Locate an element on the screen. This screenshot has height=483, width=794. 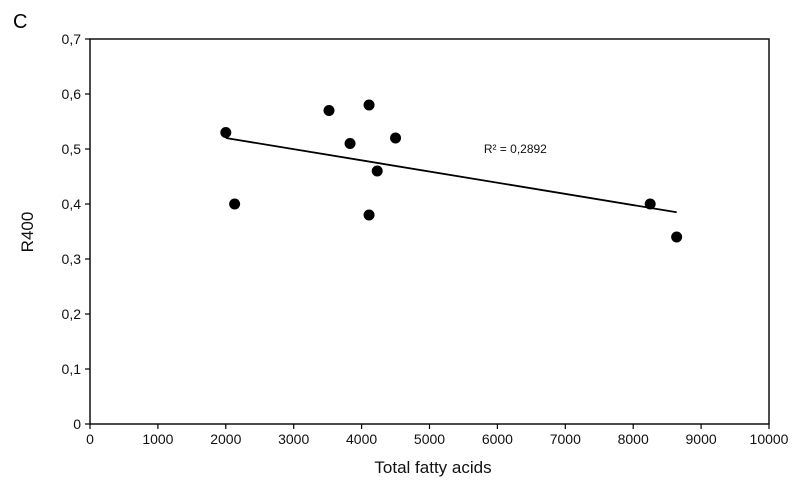
y-tick-label: 0,6 is located at coordinates (72, 94).